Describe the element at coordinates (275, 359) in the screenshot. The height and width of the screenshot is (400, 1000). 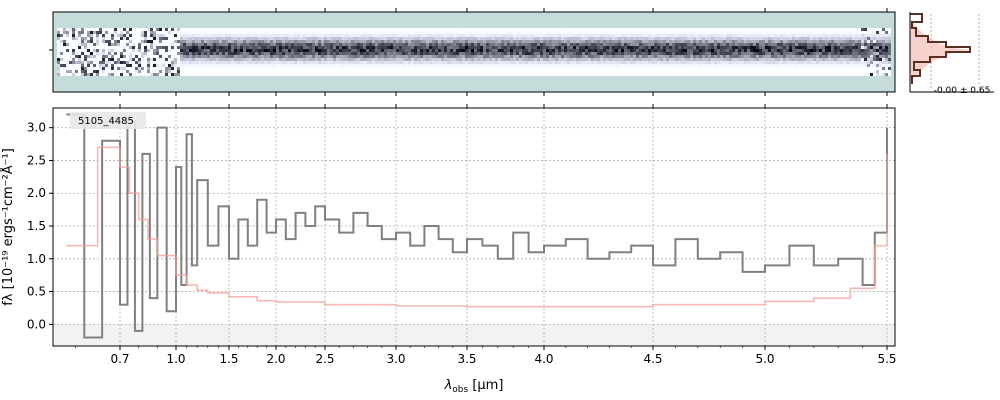
I see `x-tick-label: 2.0` at that location.